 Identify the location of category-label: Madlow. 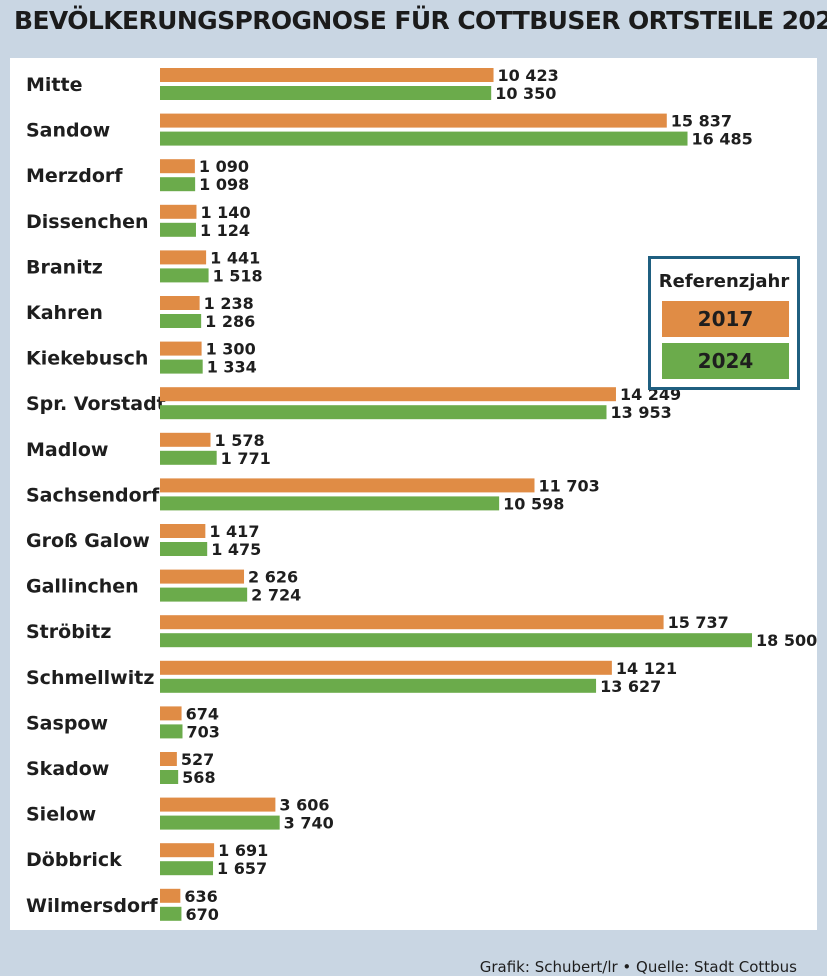
(67, 450).